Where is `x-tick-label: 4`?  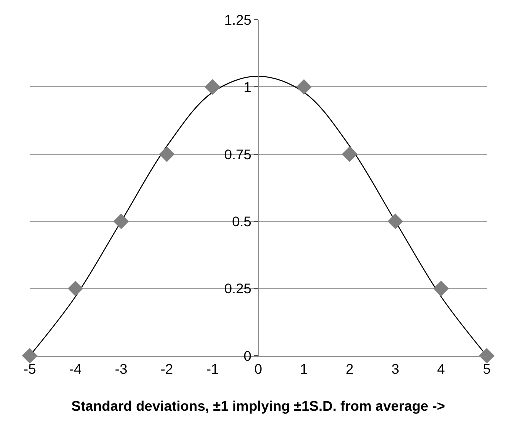
x-tick-label: 4 is located at coordinates (441, 368).